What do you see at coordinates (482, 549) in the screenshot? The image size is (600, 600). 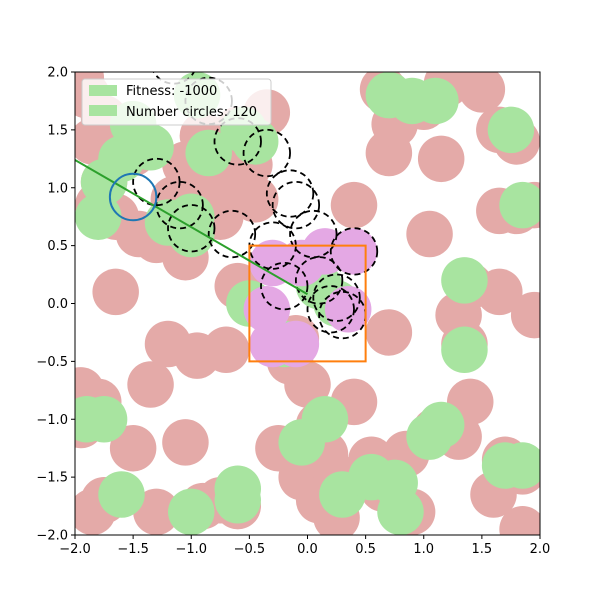 I see `x-tick-label: 1.5` at bounding box center [482, 549].